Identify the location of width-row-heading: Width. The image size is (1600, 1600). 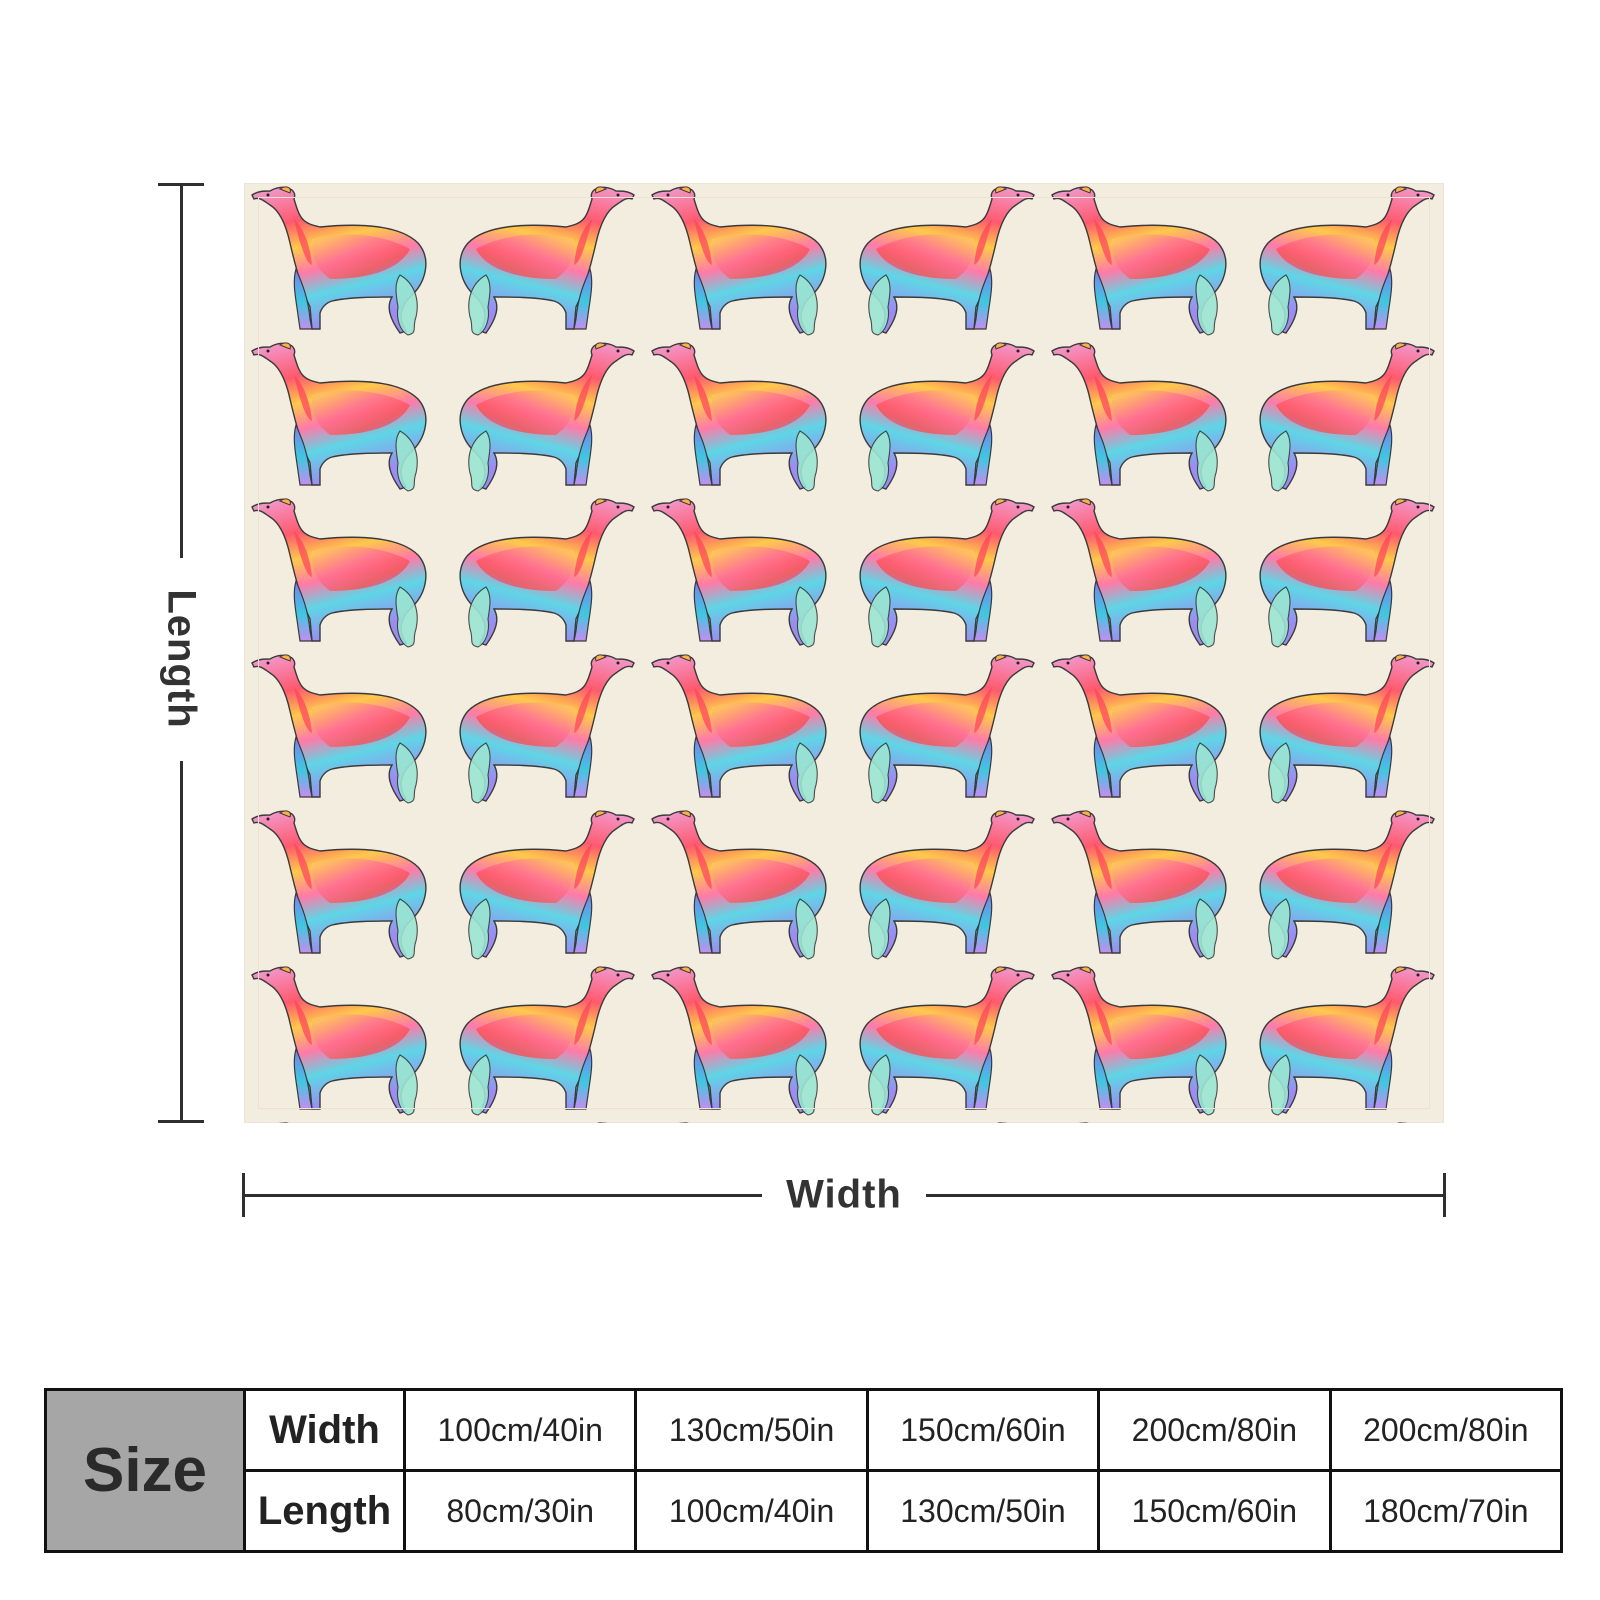
(324, 1430).